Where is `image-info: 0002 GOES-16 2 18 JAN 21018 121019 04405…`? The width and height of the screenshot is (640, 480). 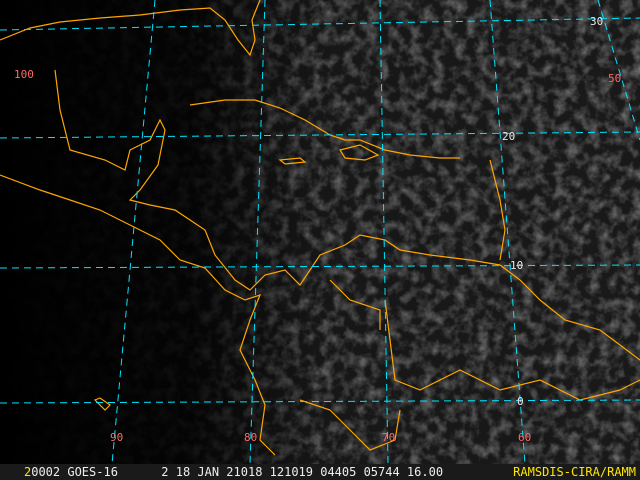
image-info: 0002 GOES-16 2 18 JAN 21018 121019 04405… is located at coordinates (237, 472).